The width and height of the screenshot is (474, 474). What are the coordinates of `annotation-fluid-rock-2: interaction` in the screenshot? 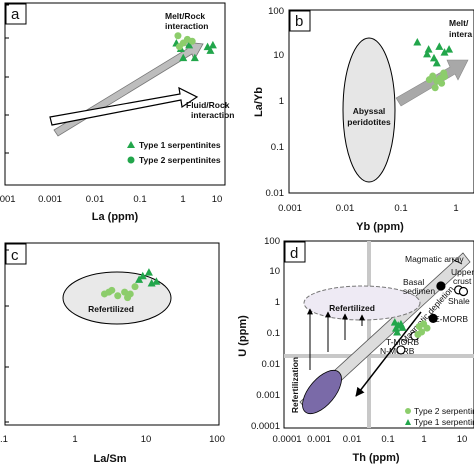 It's located at (212, 115).